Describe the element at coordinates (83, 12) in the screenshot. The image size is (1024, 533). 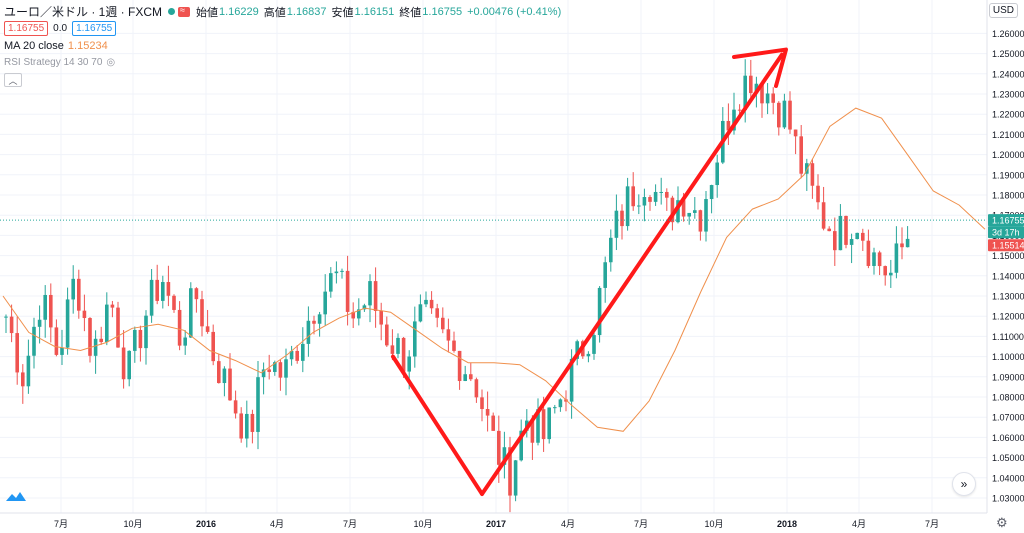
I see `symbol-title: ユーロ／米ドル · 1週 · FXCM` at that location.